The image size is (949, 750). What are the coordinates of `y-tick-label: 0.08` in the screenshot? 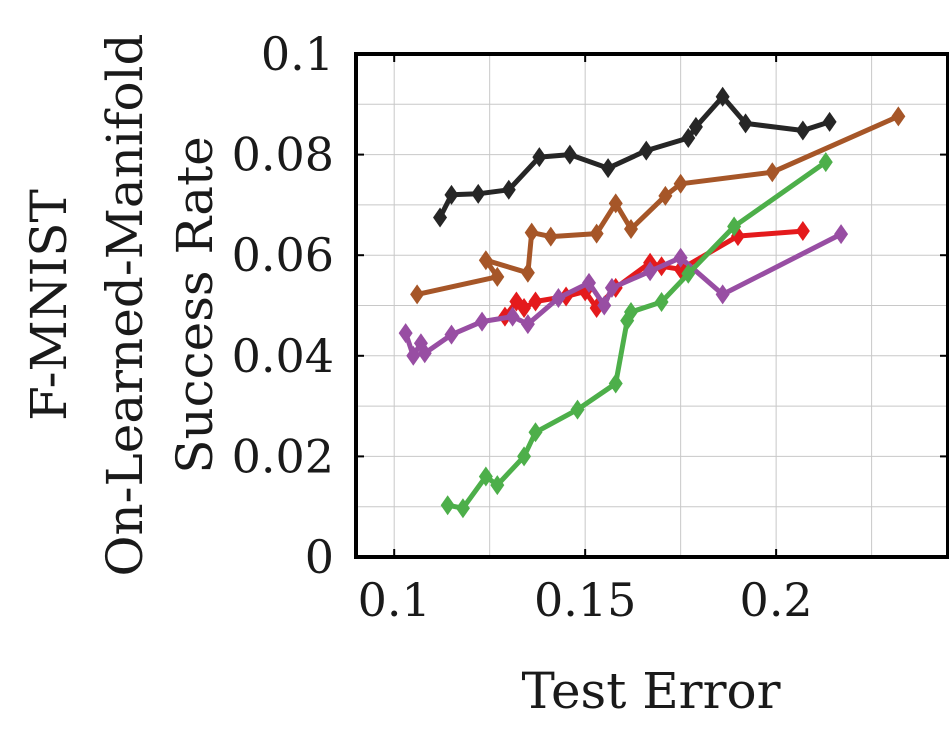 It's located at (283, 155).